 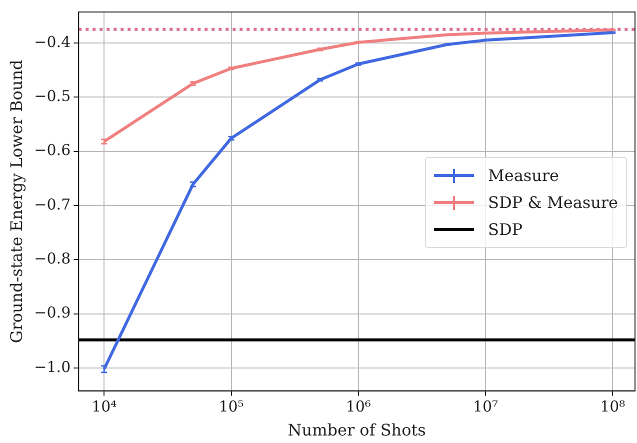 I want to click on y-tick-label: −0.5, so click(x=52, y=95).